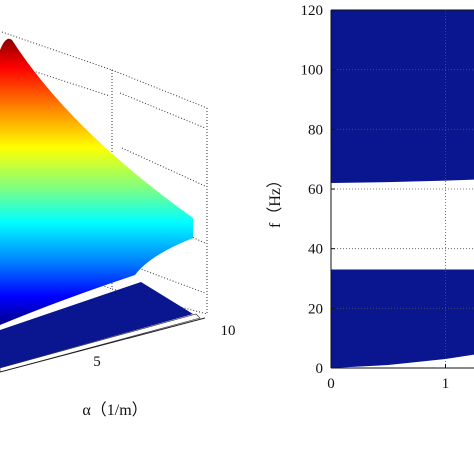  I want to click on y-tick-label: 120, so click(312, 11).